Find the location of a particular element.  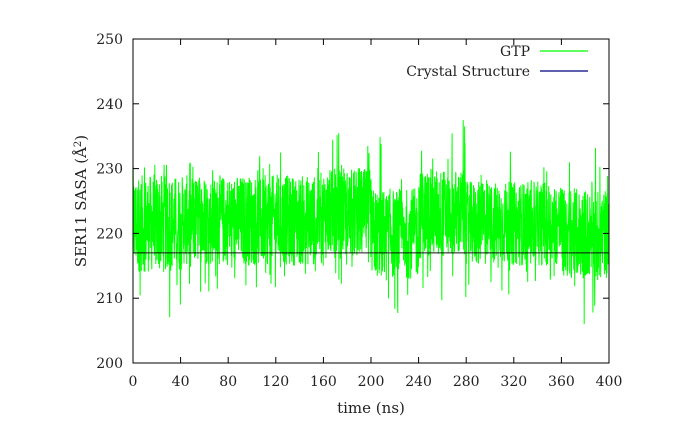

legend-label-crystal-structure: Crystal Structure is located at coordinates (468, 72).